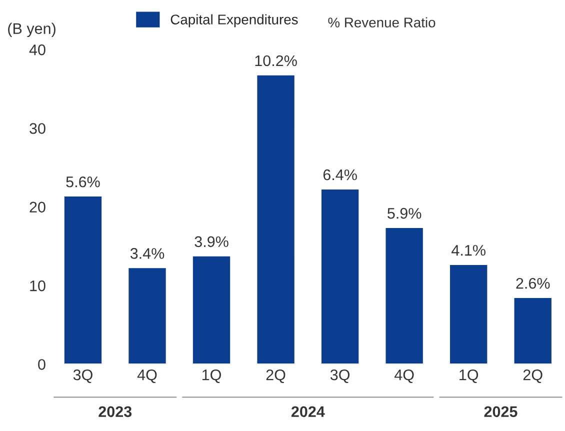  Describe the element at coordinates (38, 286) in the screenshot. I see `y-tick-label: 10` at that location.